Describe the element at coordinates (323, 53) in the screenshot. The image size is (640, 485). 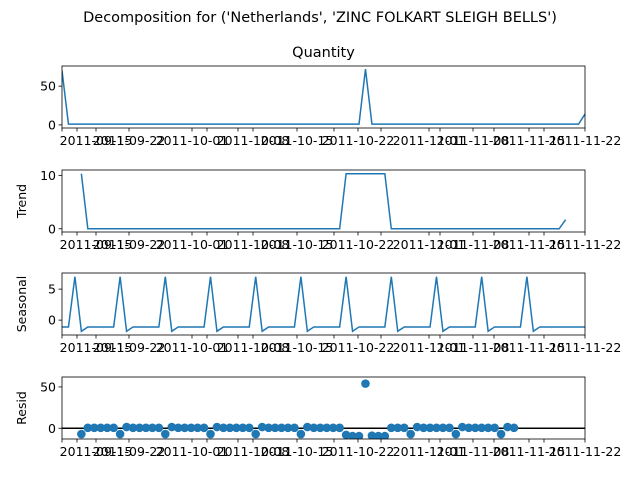
I see `panel-title: Quantity` at that location.